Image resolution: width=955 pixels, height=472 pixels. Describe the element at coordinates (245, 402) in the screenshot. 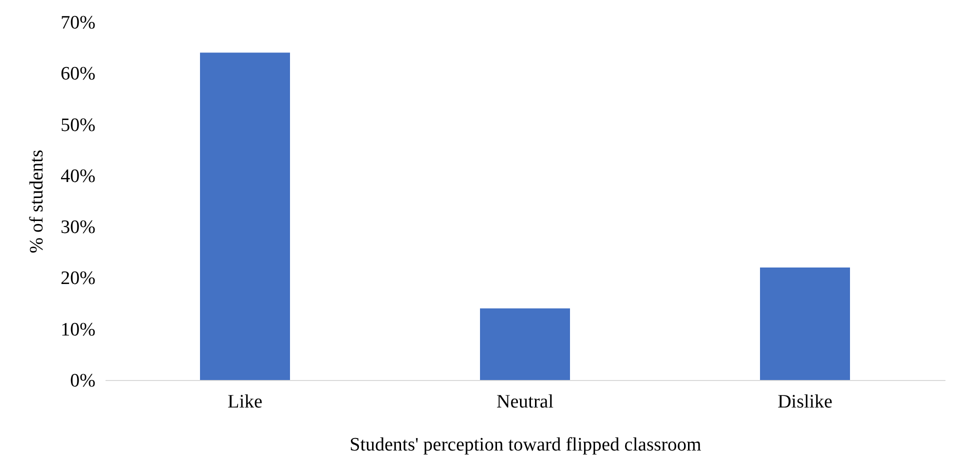

I see `x-tick-label: Like` at that location.